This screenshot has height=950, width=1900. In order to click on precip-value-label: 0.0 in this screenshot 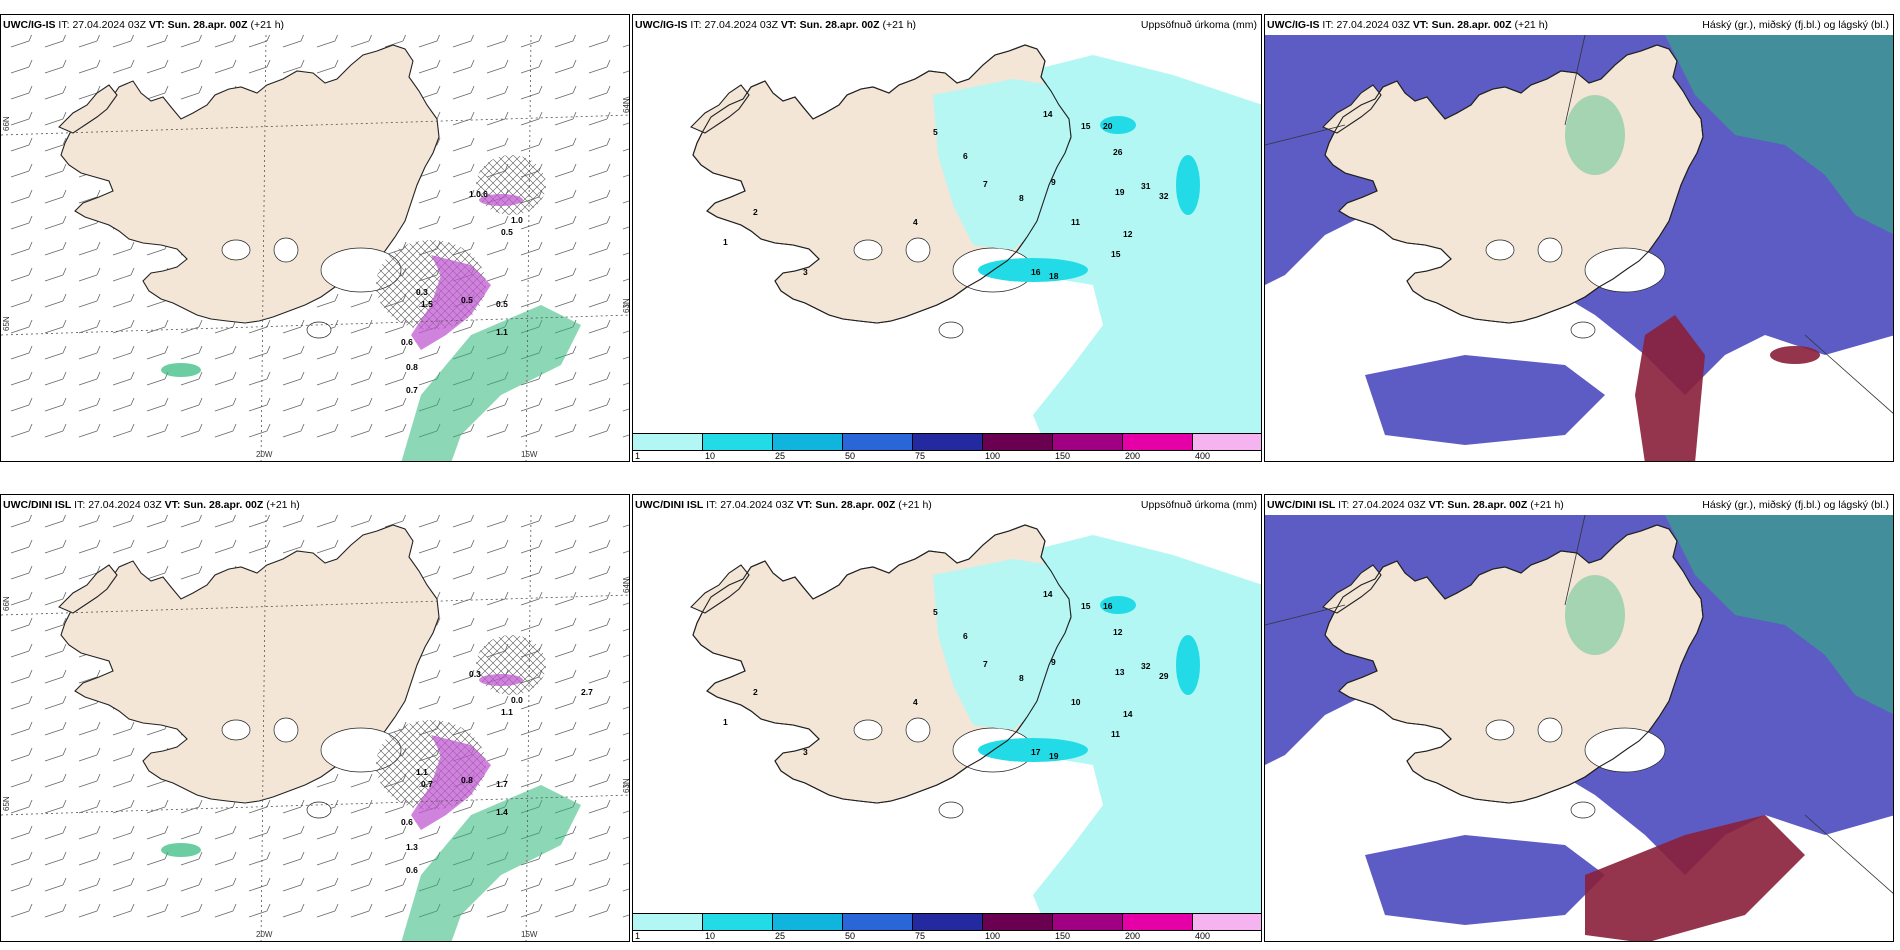, I will do `click(517, 700)`.